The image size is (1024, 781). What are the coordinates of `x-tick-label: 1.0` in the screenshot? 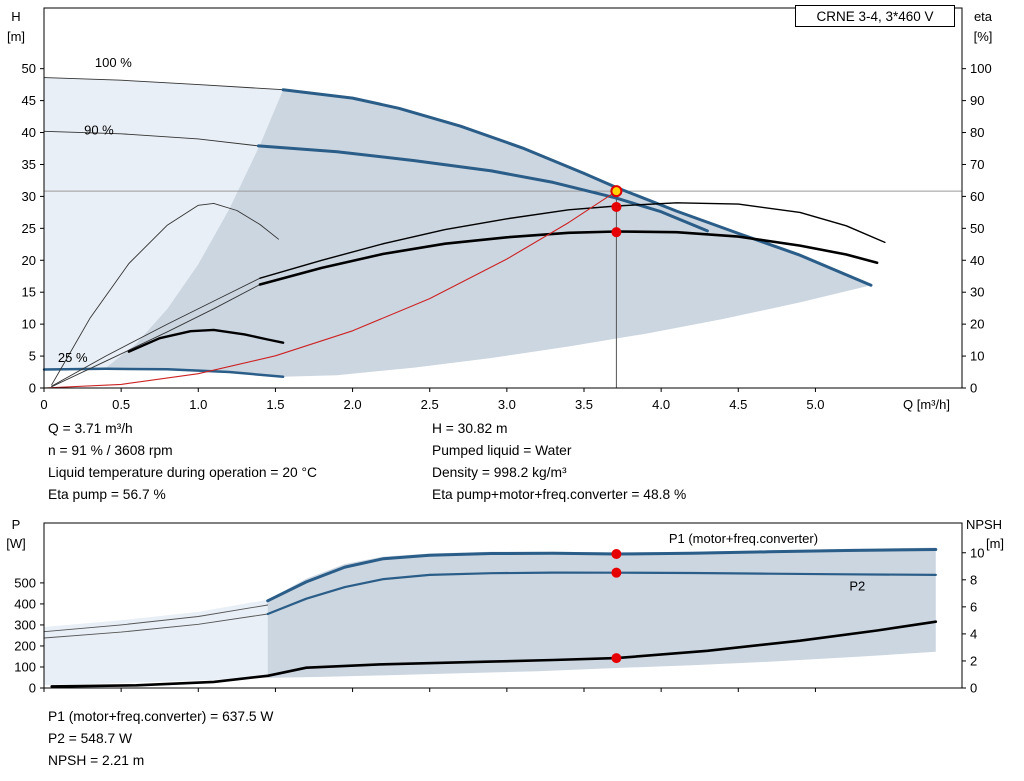 It's located at (198, 404).